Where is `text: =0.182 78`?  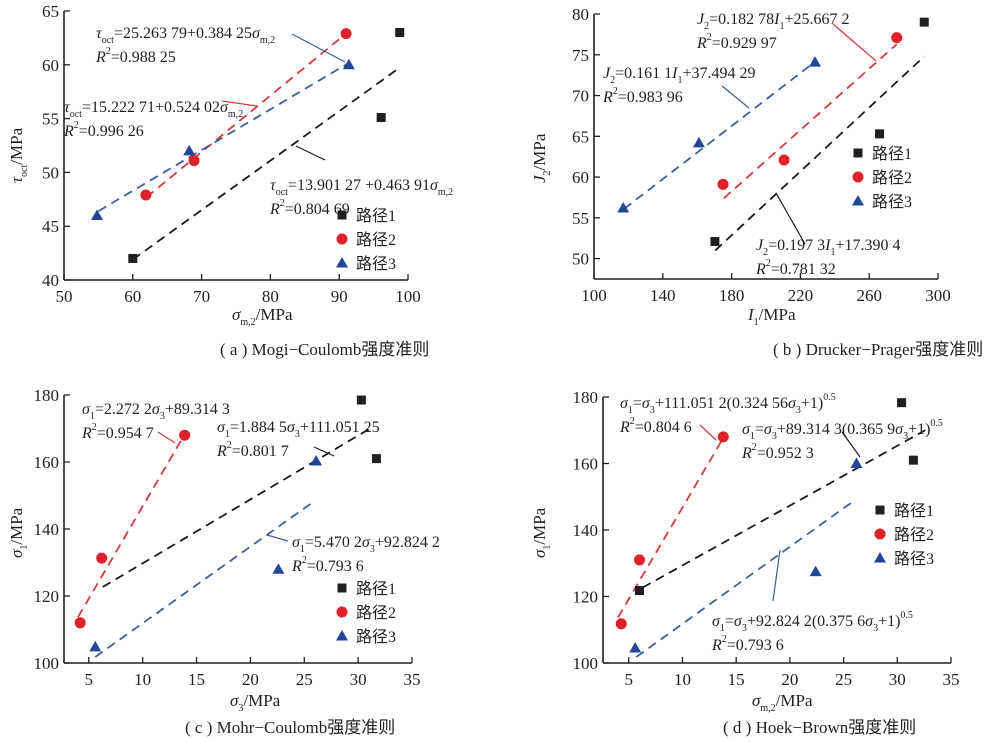 text: =0.182 78 is located at coordinates (741, 19).